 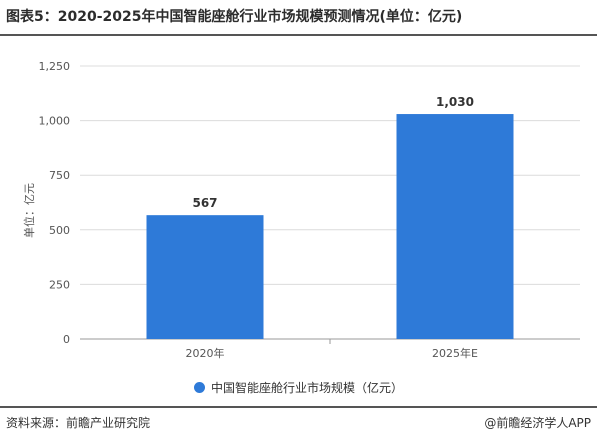 What do you see at coordinates (298, 35) in the screenshot?
I see `title-divider` at bounding box center [298, 35].